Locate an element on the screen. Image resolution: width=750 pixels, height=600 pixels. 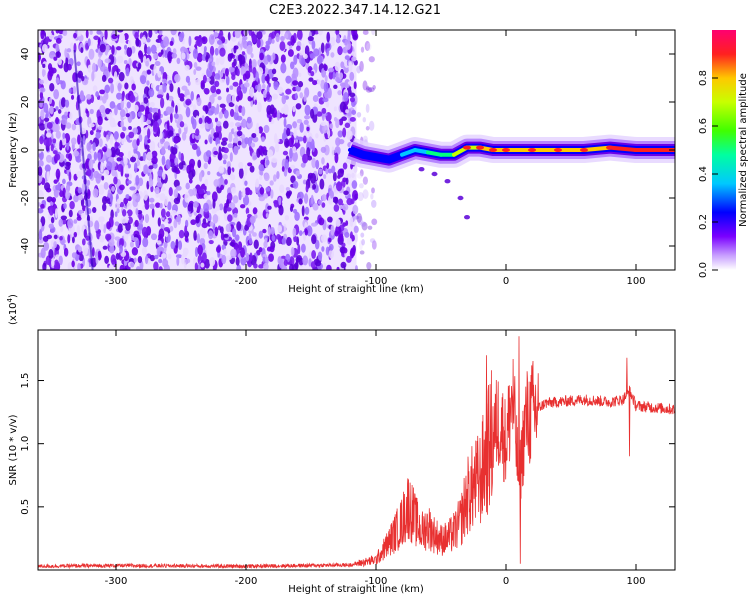
snr-x-tick-label: 100 is located at coordinates (635, 581).